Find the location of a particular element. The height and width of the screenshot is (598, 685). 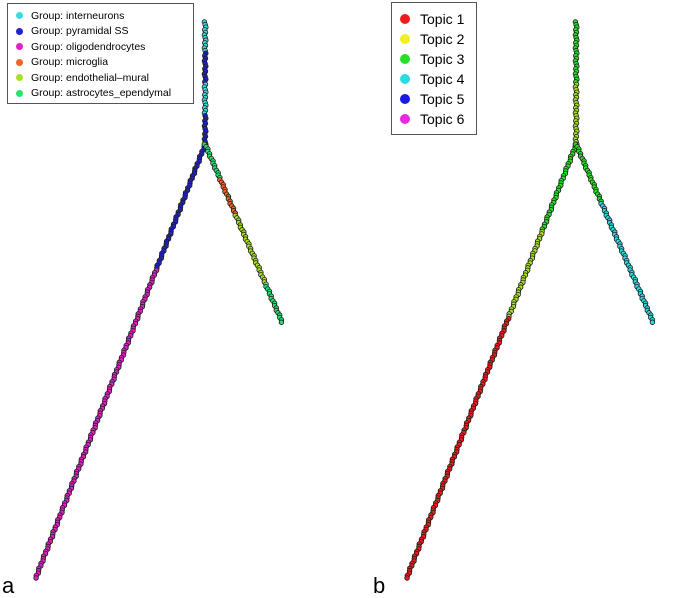

legend-item: Group: interneurons is located at coordinates (100, 16).